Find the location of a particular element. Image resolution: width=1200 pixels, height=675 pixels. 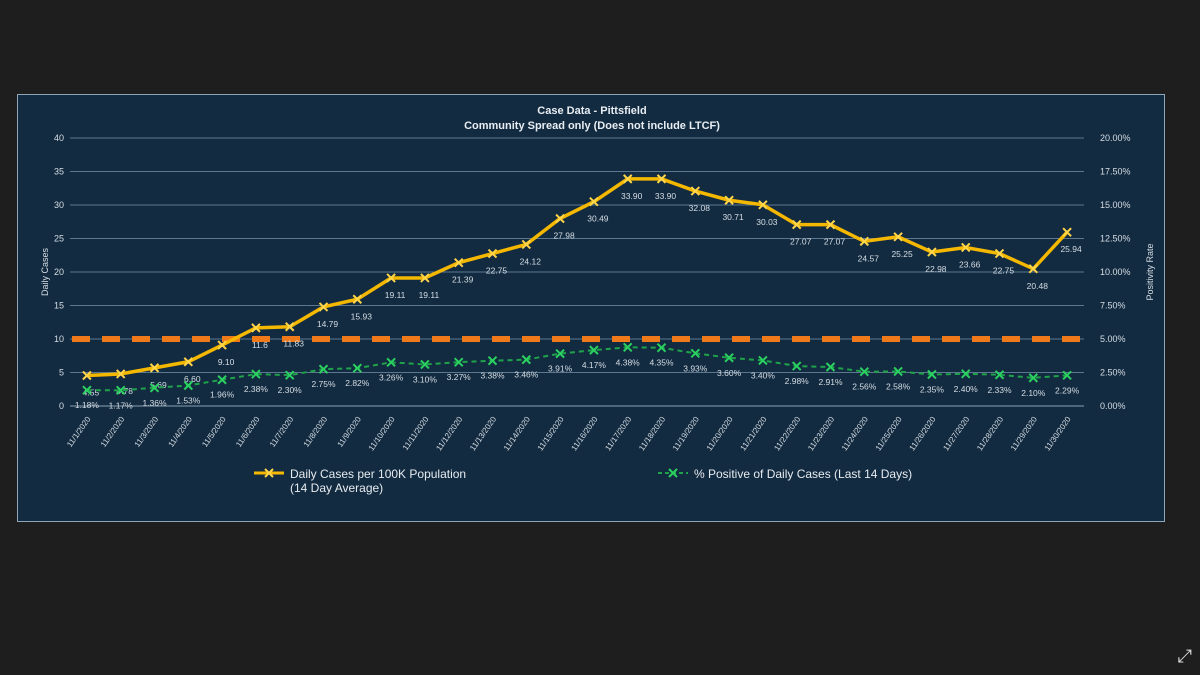

positivity-data-label: 3.27% is located at coordinates (459, 377).